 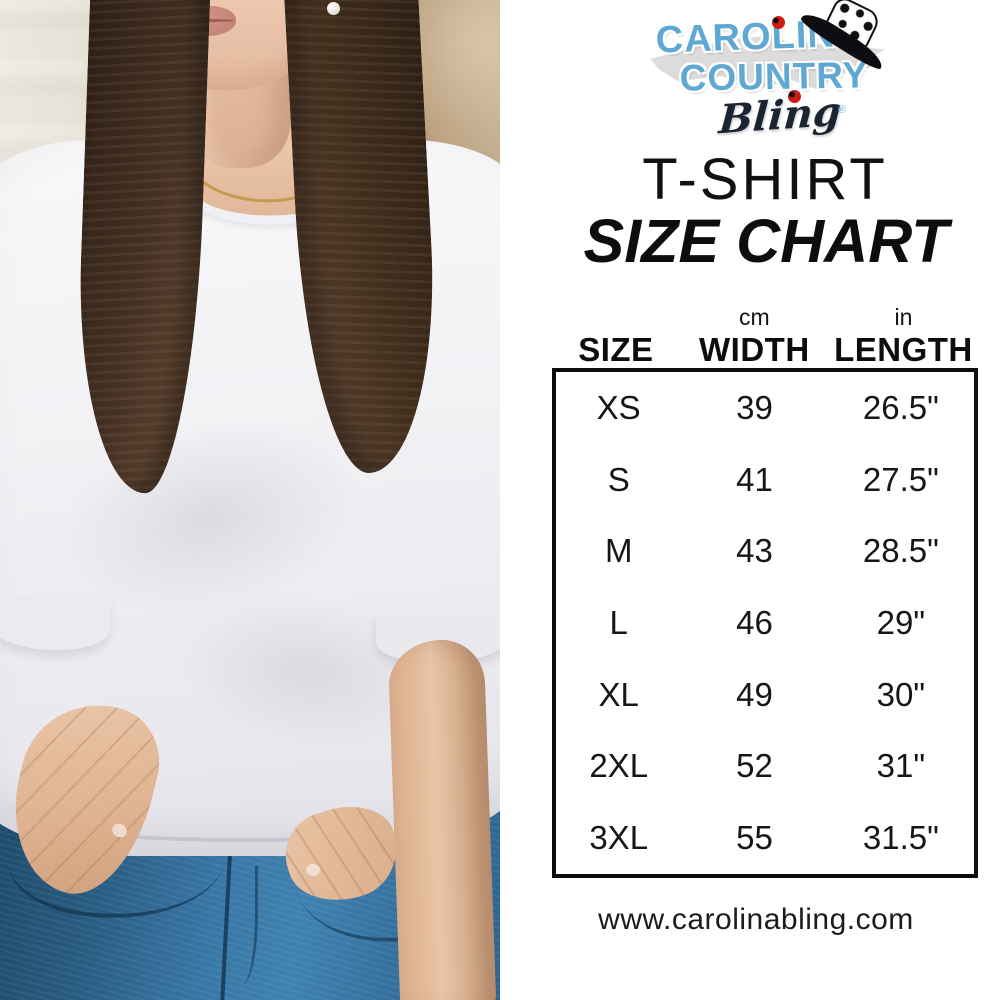 What do you see at coordinates (55, 624) in the screenshot?
I see `tshirt-sleeve-left` at bounding box center [55, 624].